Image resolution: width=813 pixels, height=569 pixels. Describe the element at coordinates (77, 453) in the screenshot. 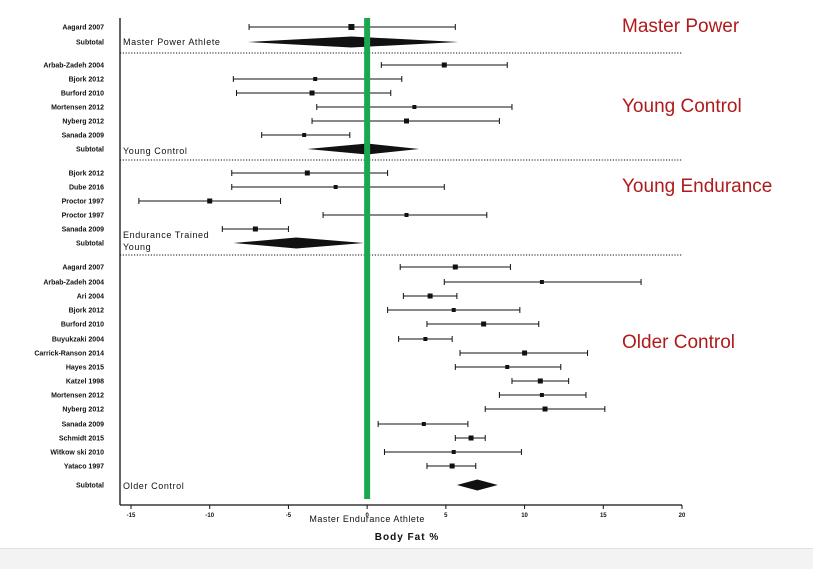

I see `study-label: Witkow ski 2010` at that location.